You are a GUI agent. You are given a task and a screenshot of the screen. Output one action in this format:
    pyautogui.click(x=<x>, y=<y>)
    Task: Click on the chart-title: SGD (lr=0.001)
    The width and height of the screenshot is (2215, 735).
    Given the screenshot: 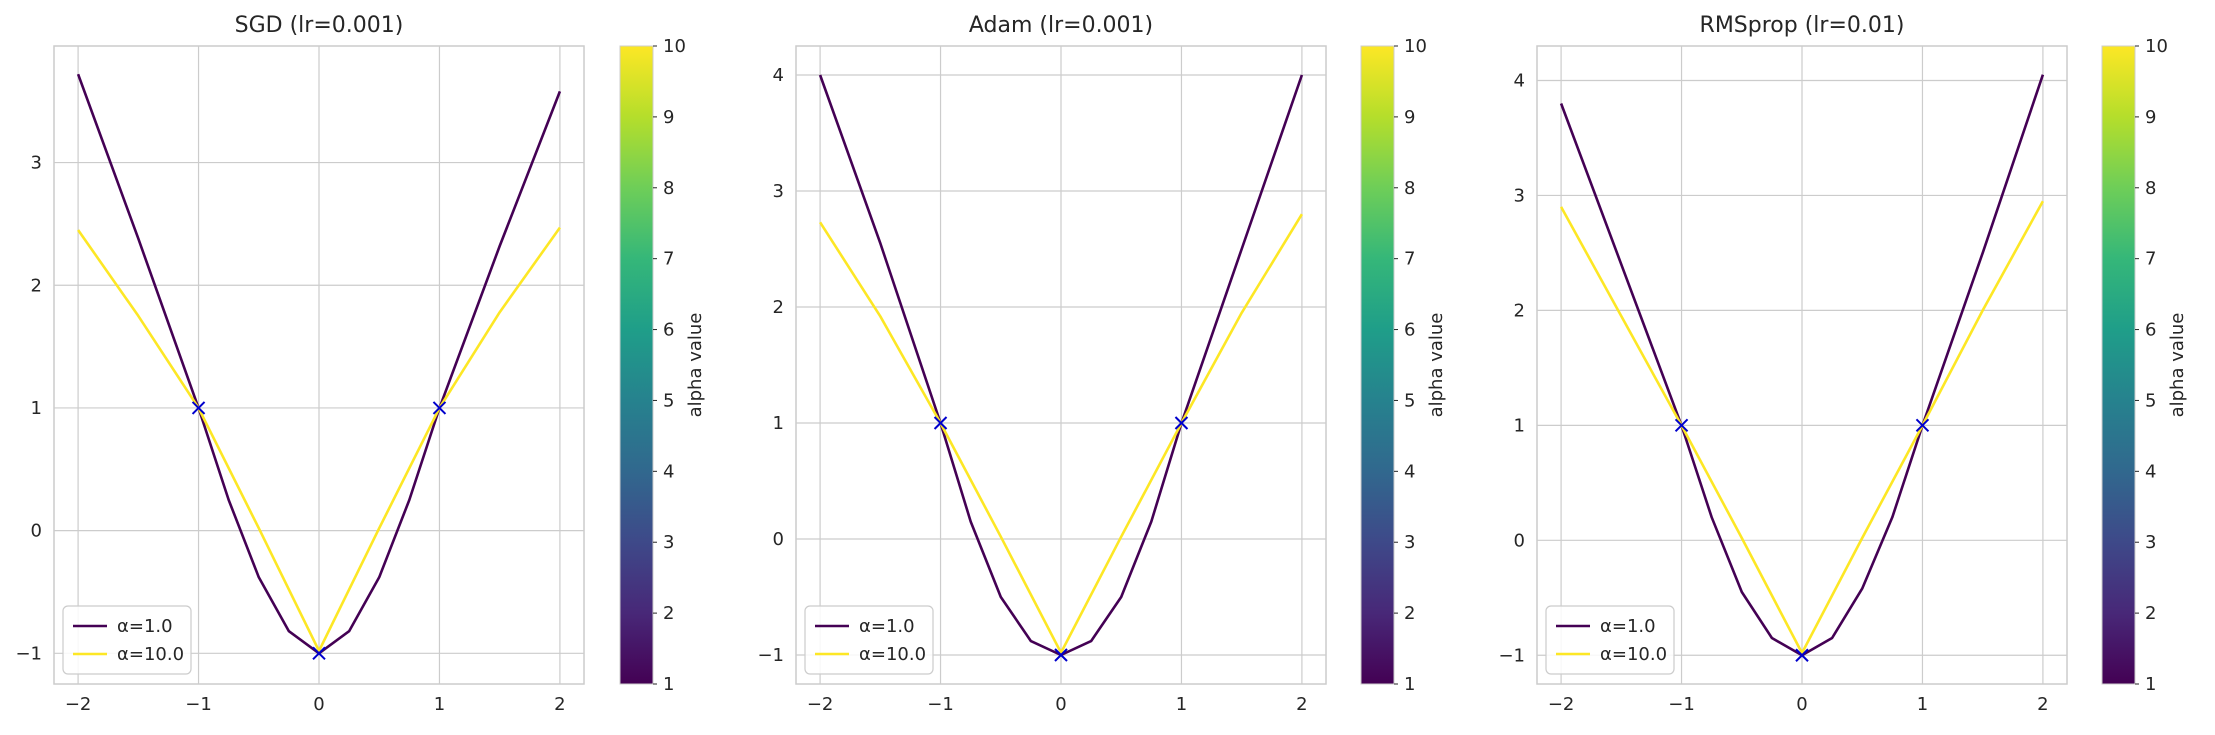 What is the action you would take?
    pyautogui.click(x=319, y=25)
    